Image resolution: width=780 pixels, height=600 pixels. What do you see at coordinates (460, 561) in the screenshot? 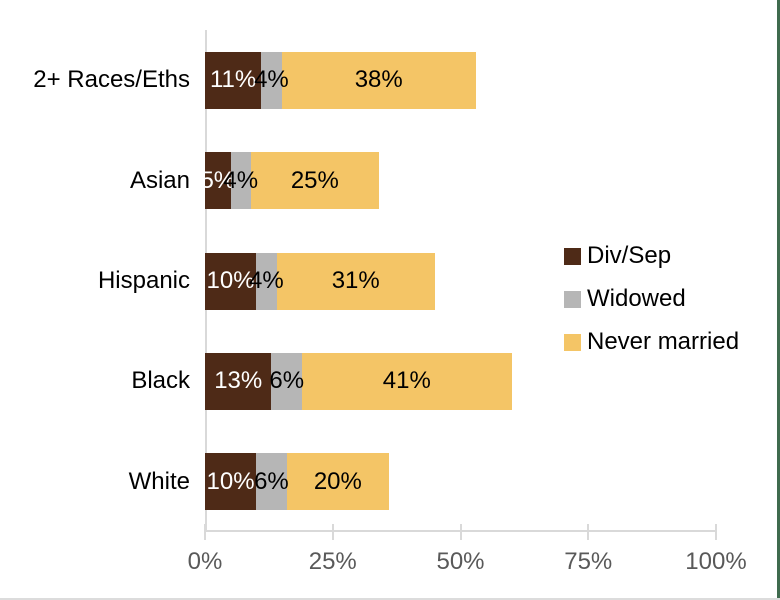
I see `x-axis-tick-label: 50%` at bounding box center [460, 561].